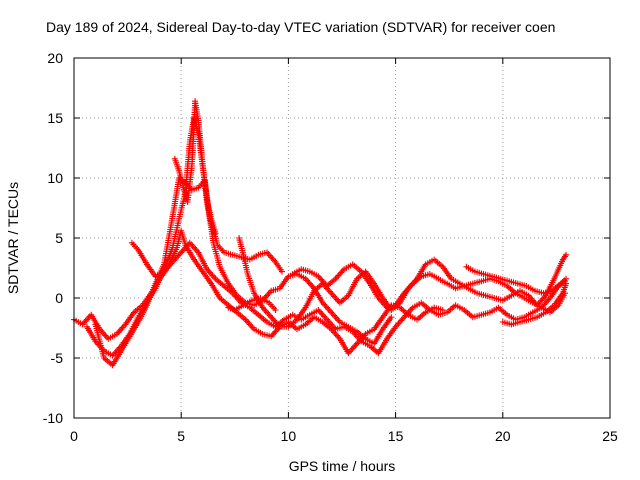  I want to click on x-tick-label: 10, so click(289, 436).